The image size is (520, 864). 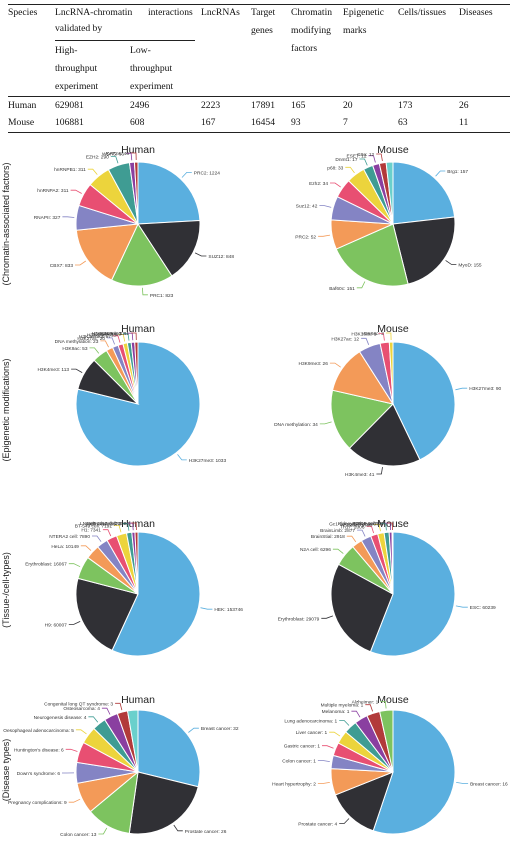 I want to click on pie-slice-mouse-0-brg1, so click(x=424, y=193).